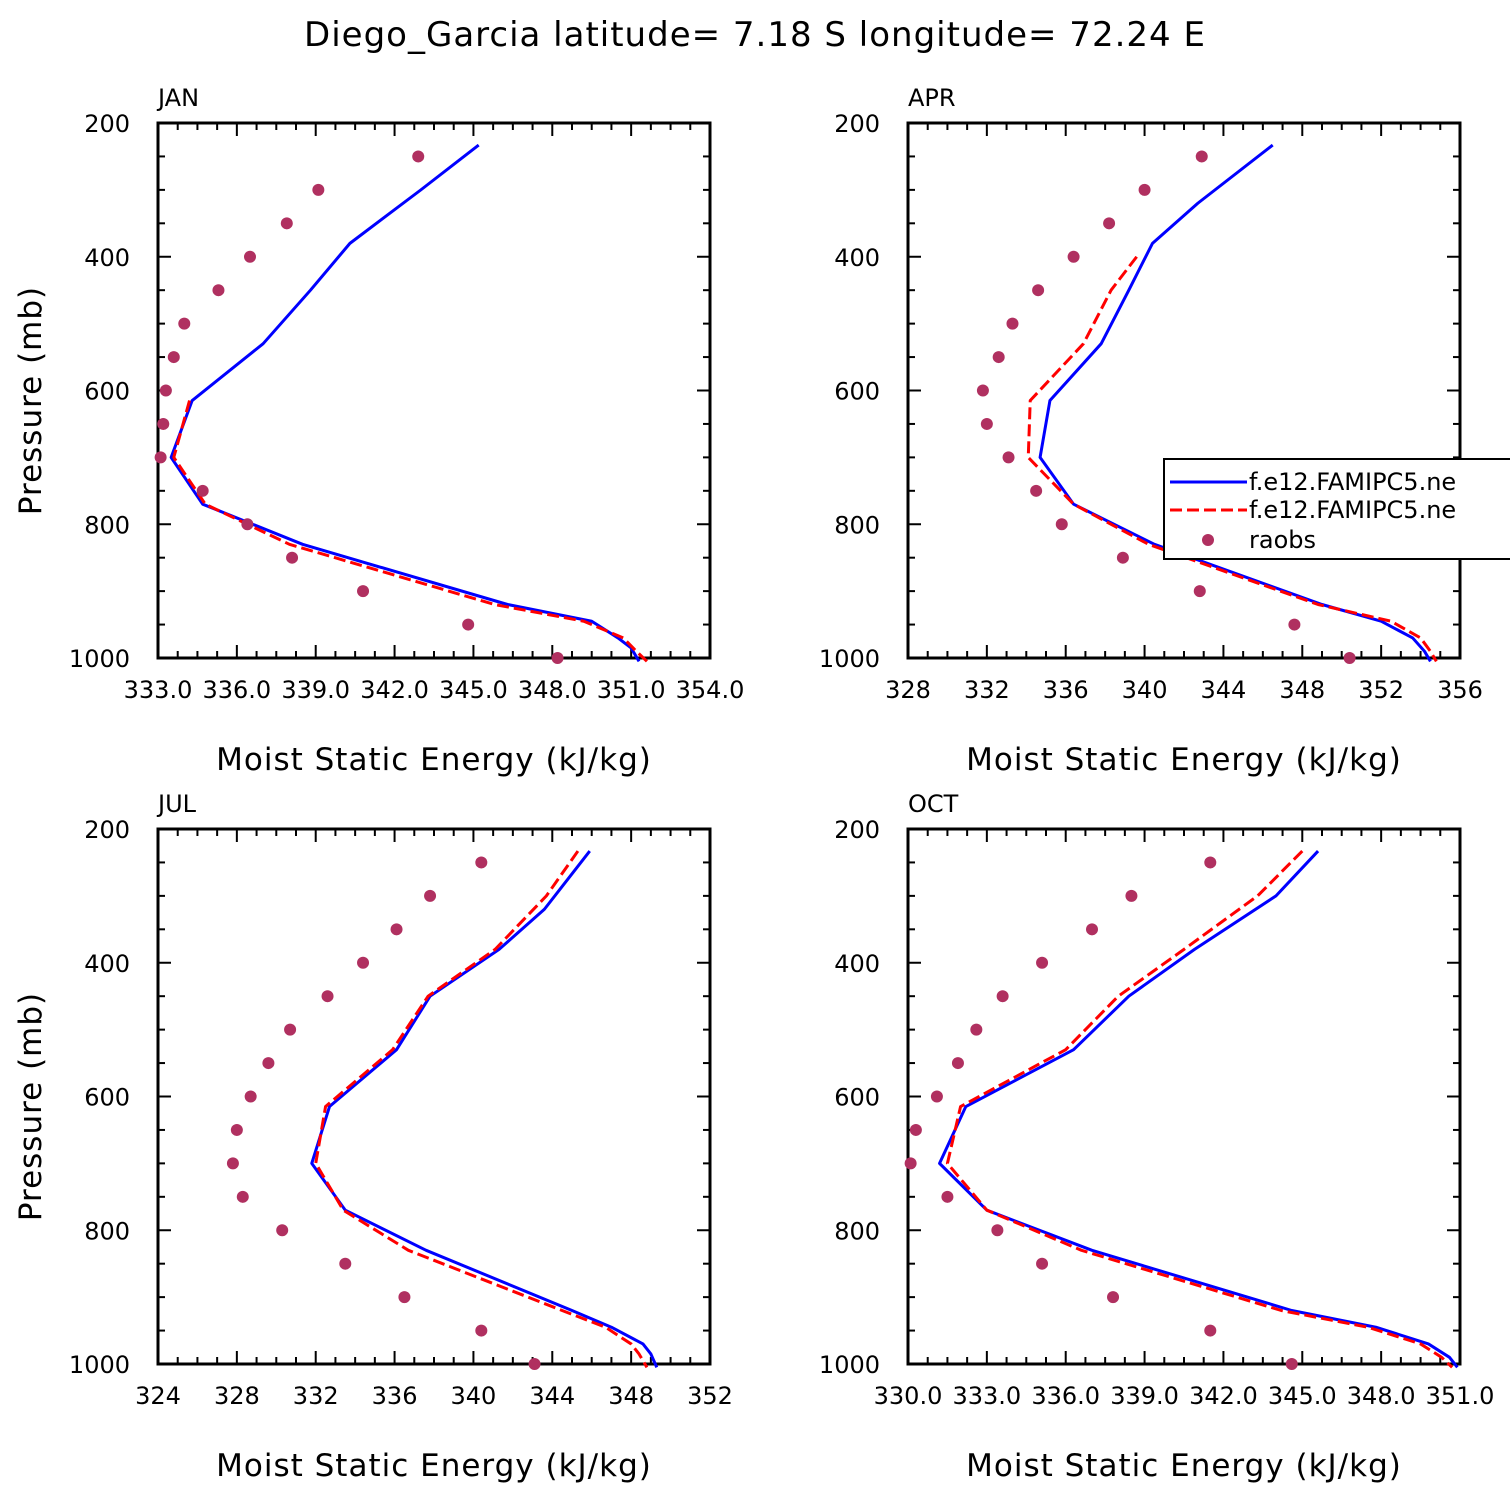 This screenshot has width=1510, height=1510. I want to click on series-model1-line, so click(1198, 1109).